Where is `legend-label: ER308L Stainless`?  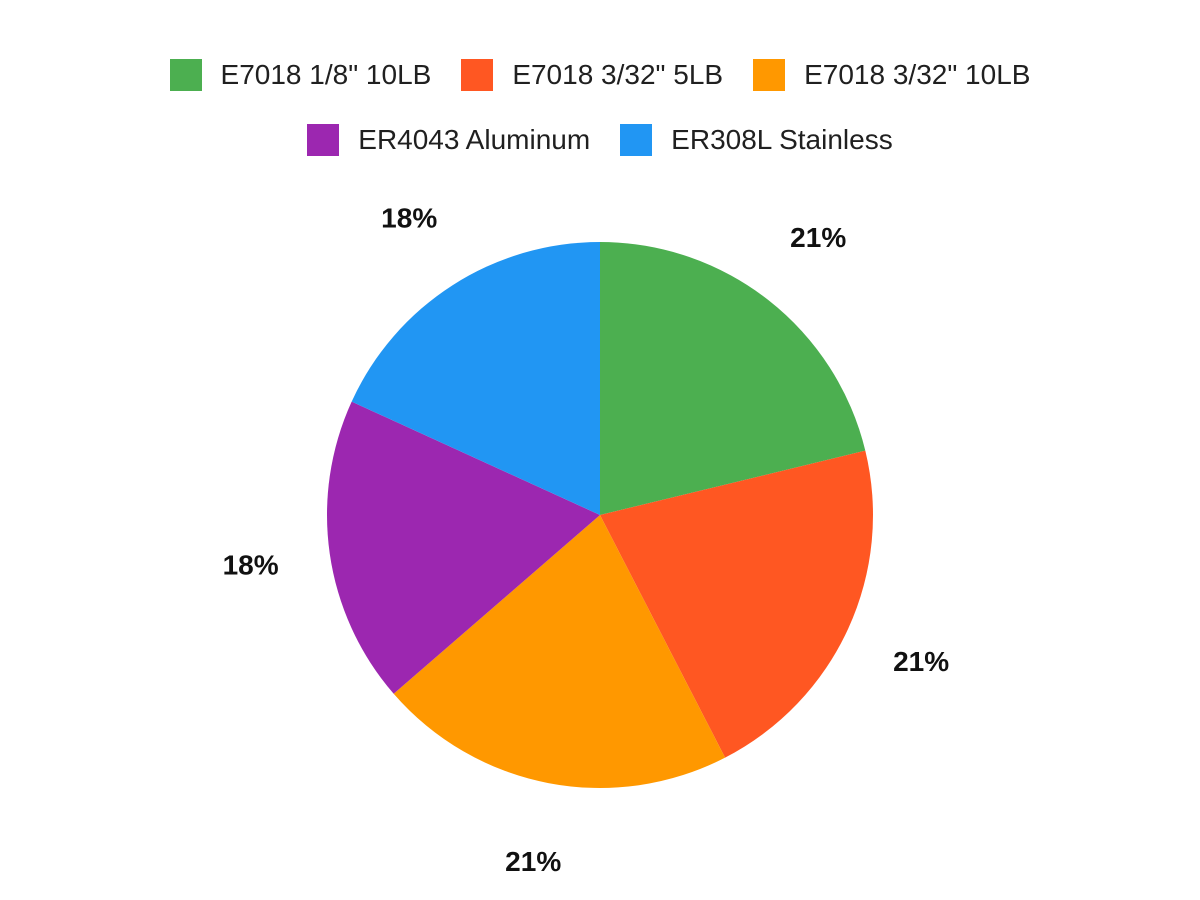 legend-label: ER308L Stainless is located at coordinates (782, 139).